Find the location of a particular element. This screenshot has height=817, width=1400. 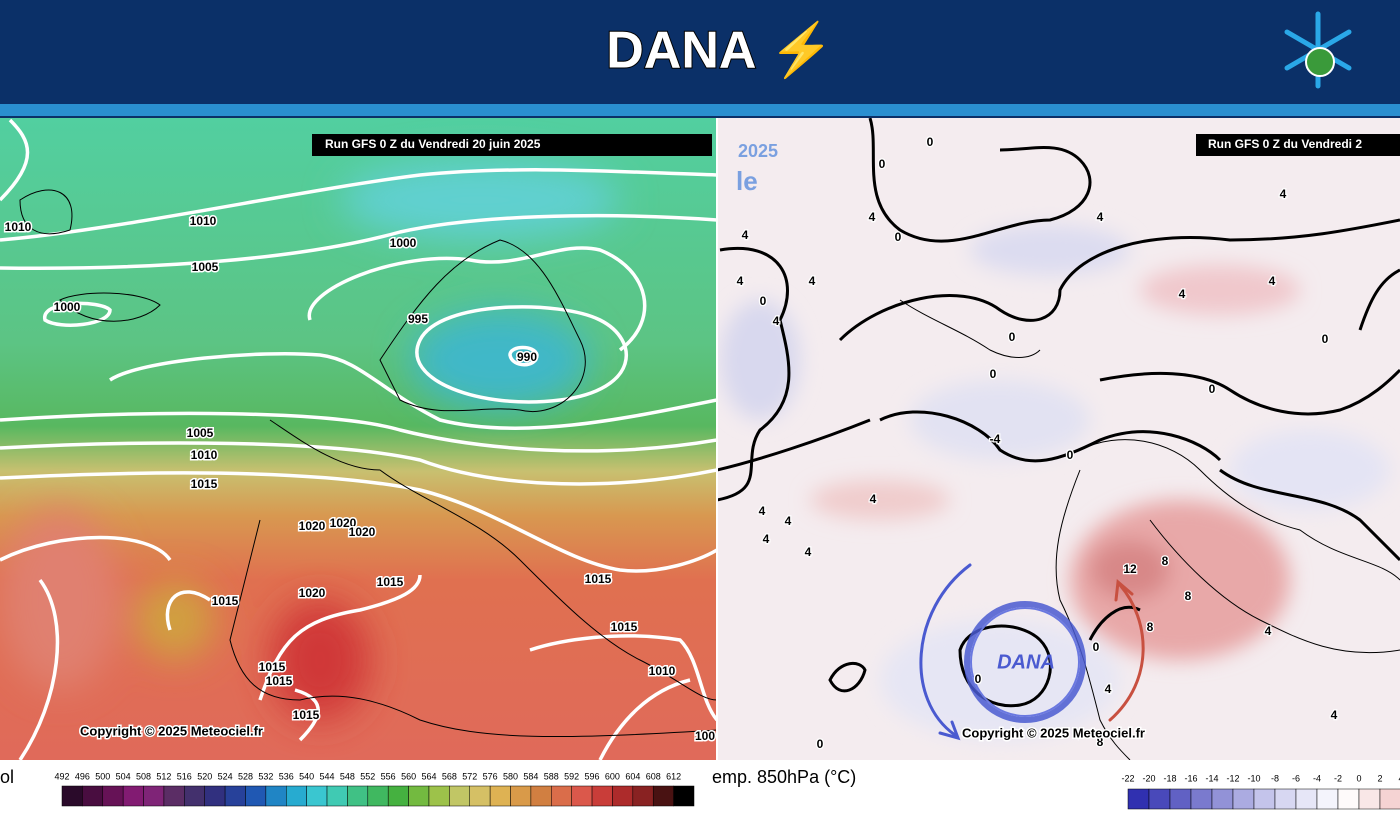

legend-tick: 0 is located at coordinates (1358, 778).